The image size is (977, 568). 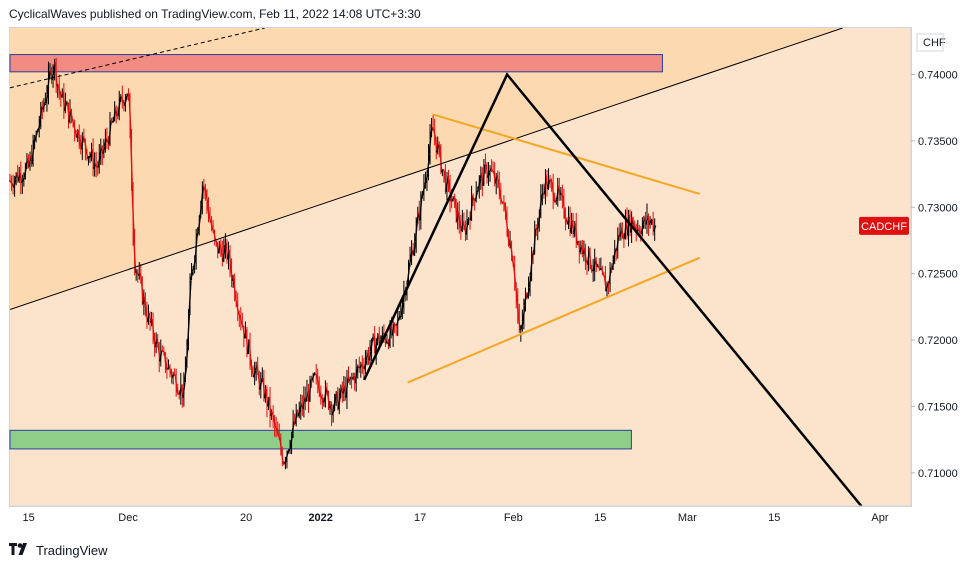 I want to click on price-tick-label: 0.72500, so click(x=938, y=275).